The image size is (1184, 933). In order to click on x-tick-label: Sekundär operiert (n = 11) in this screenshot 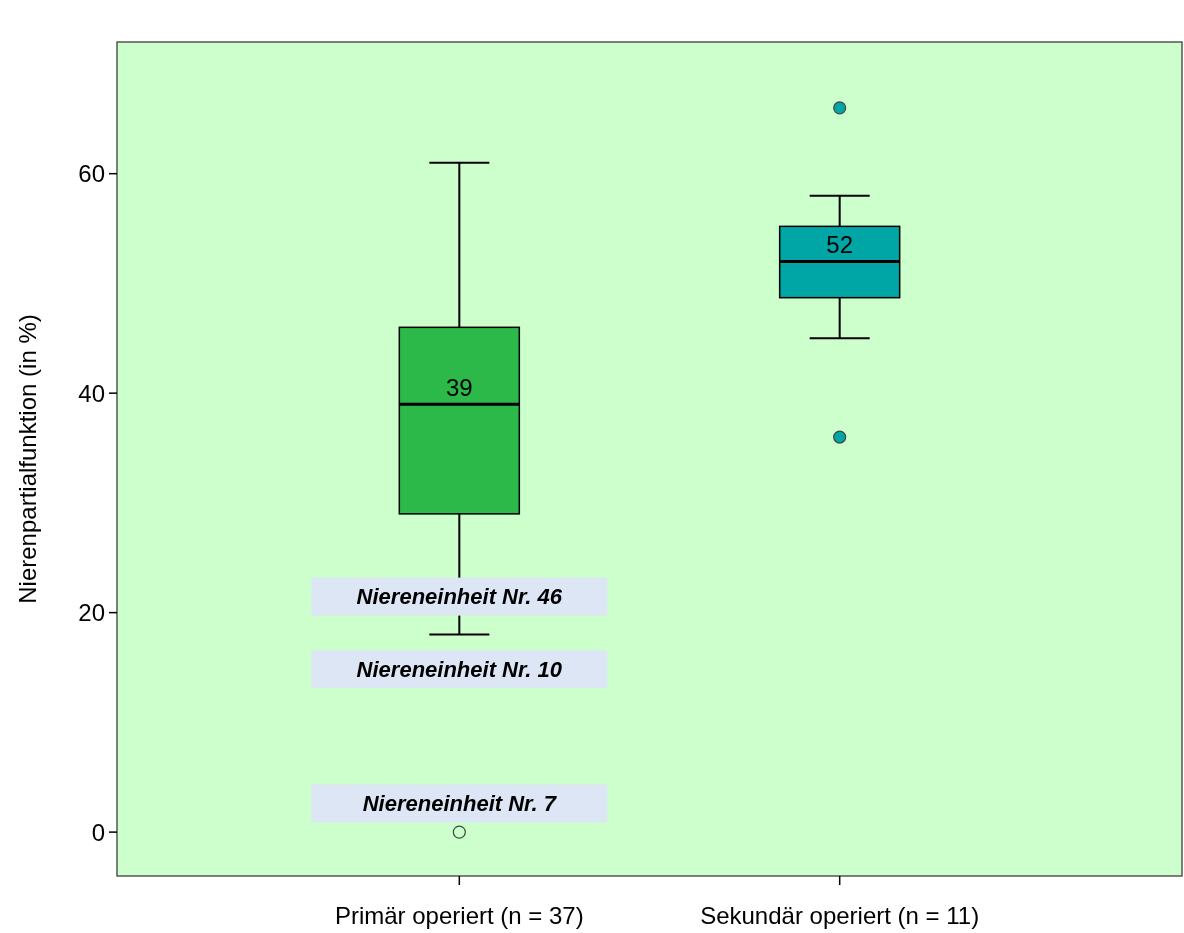, I will do `click(840, 915)`.